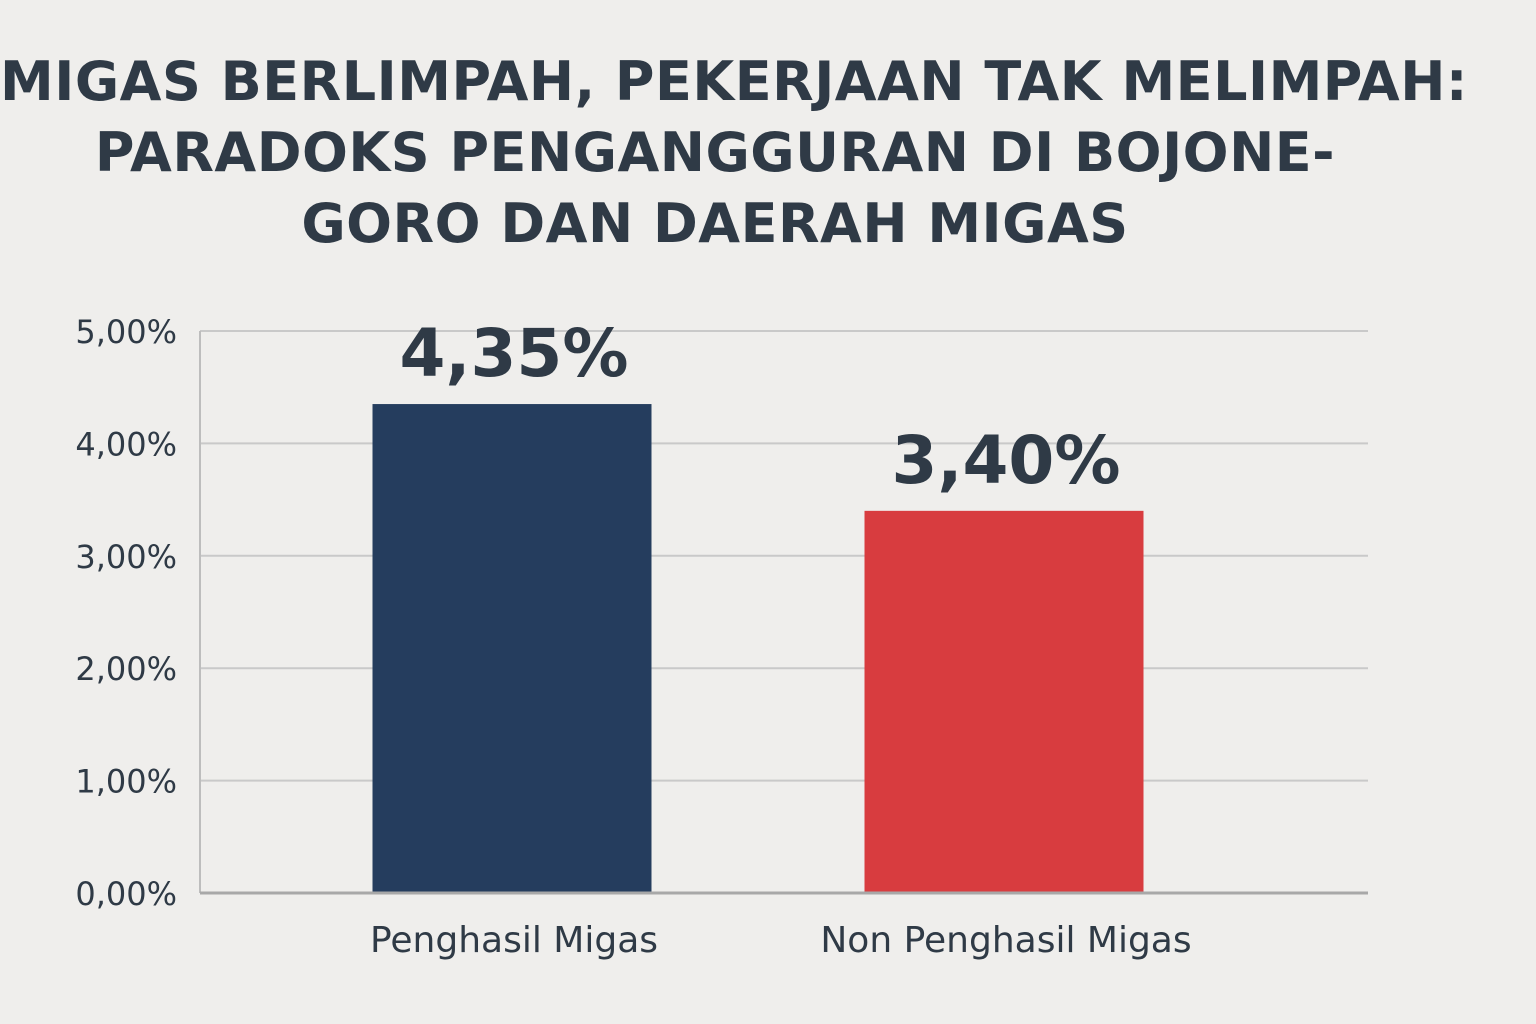  Describe the element at coordinates (126, 444) in the screenshot. I see `y-tick-label: 4,00%` at that location.